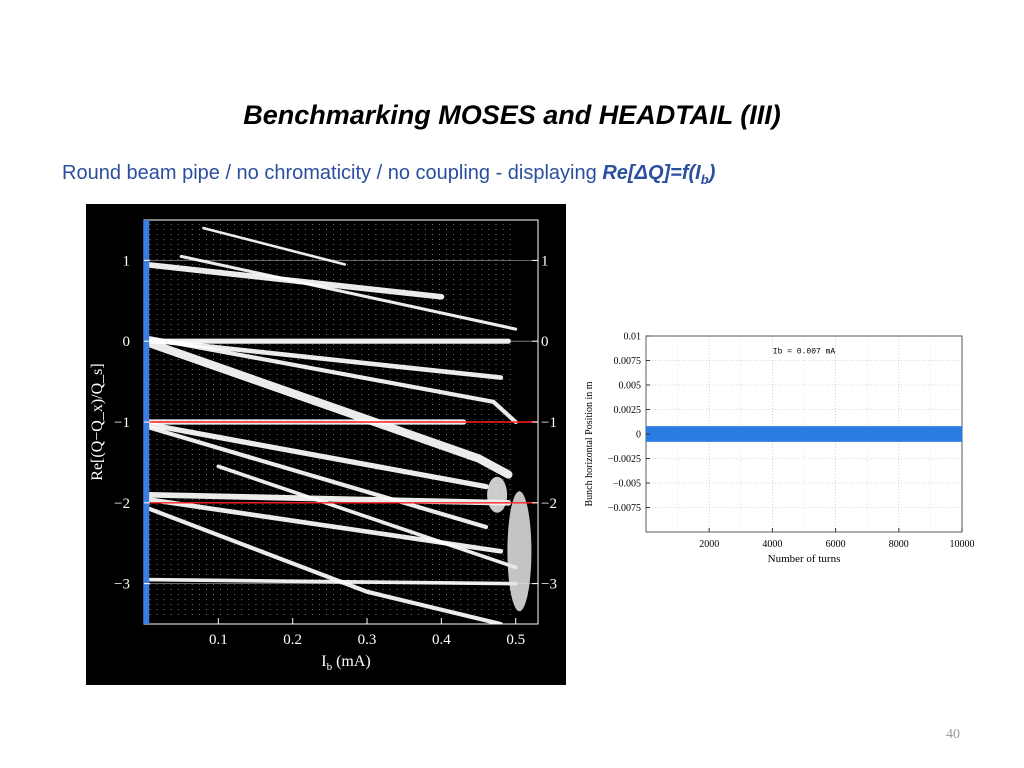  I want to click on y-tick-label: −1, so click(122, 423).